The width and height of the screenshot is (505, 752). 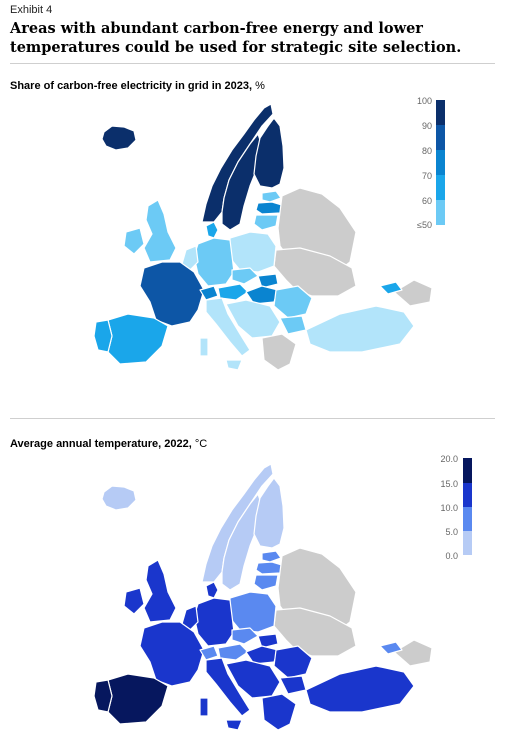 What do you see at coordinates (451, 556) in the screenshot?
I see `map2-legend-label-0: 0.0` at bounding box center [451, 556].